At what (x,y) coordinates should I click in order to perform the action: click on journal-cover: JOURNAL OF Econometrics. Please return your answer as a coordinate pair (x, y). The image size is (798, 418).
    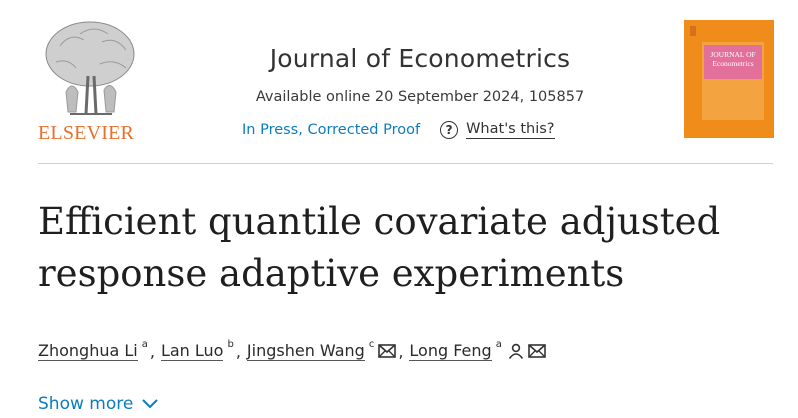
    Looking at the image, I should click on (729, 79).